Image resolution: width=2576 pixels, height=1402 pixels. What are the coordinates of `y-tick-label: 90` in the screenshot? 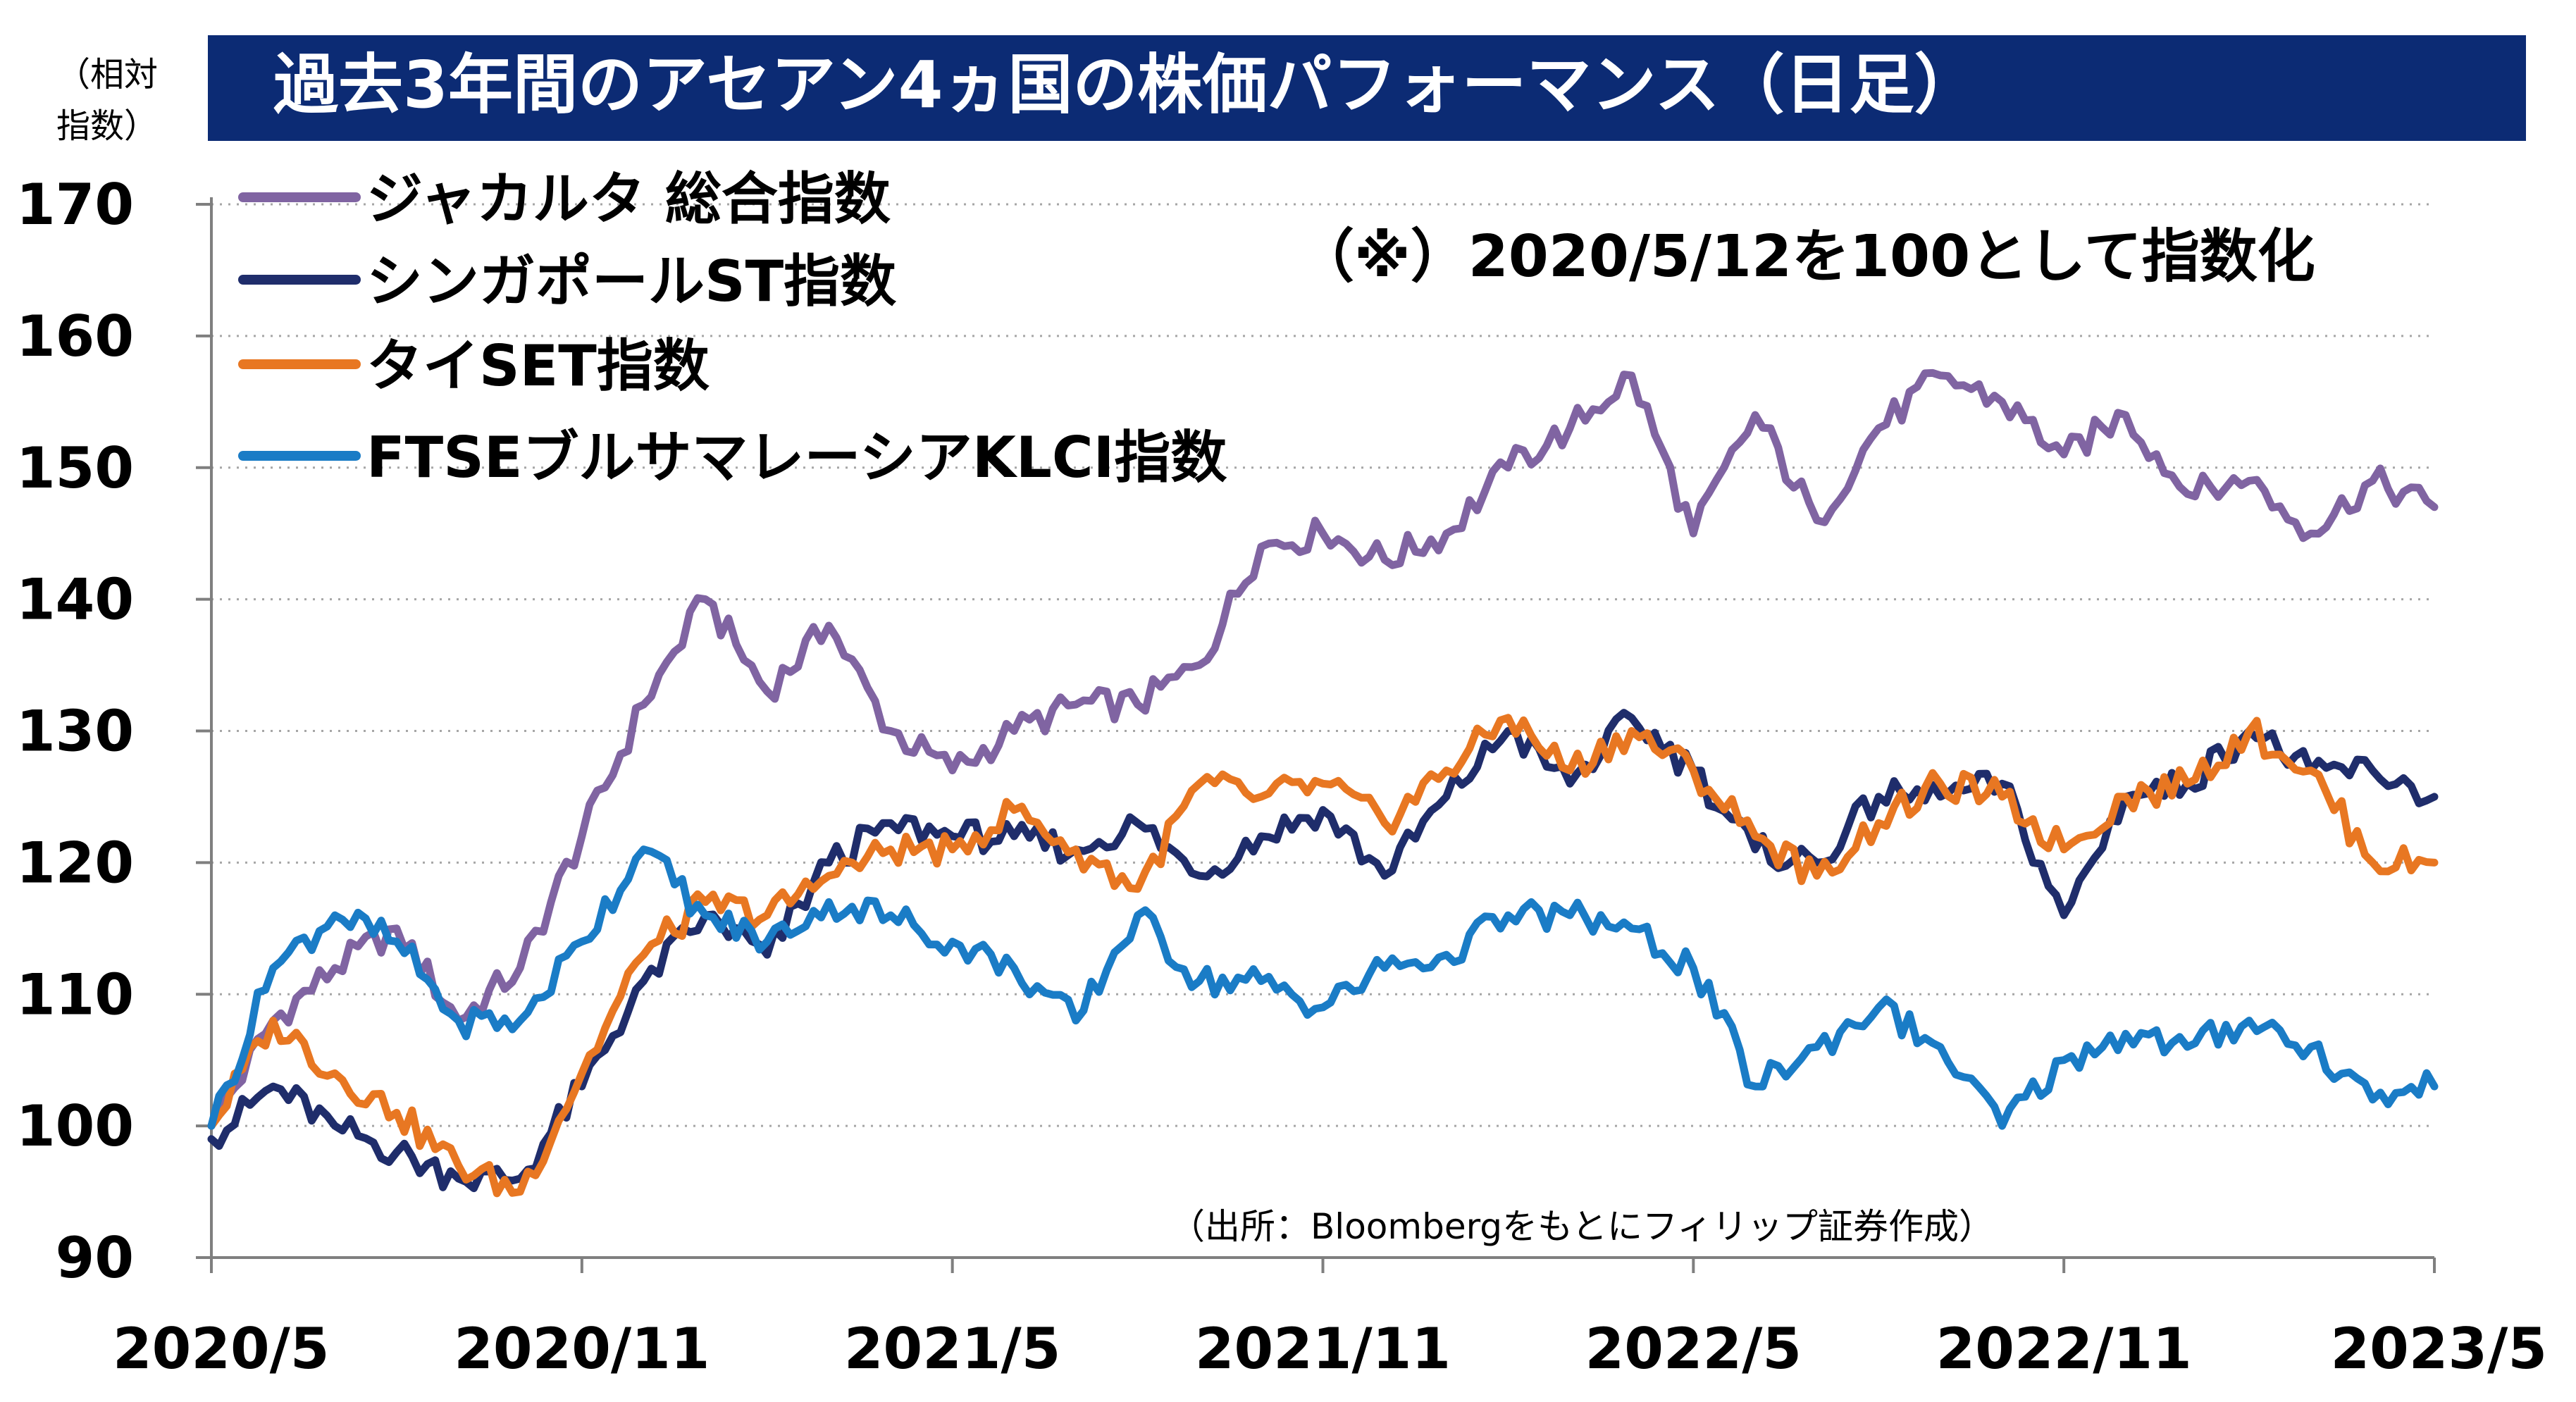 It's located at (95, 1258).